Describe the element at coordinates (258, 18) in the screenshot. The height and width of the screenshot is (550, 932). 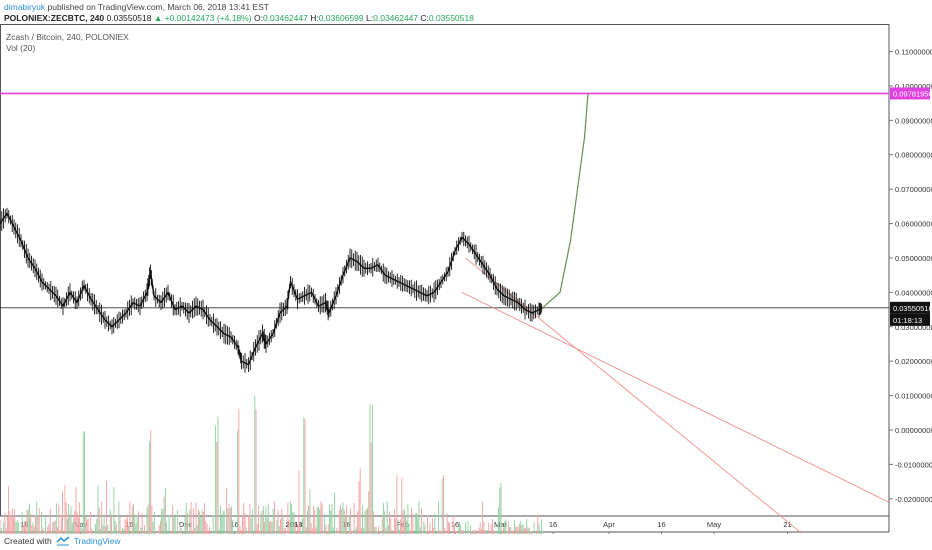
I see `open-label: O:` at that location.